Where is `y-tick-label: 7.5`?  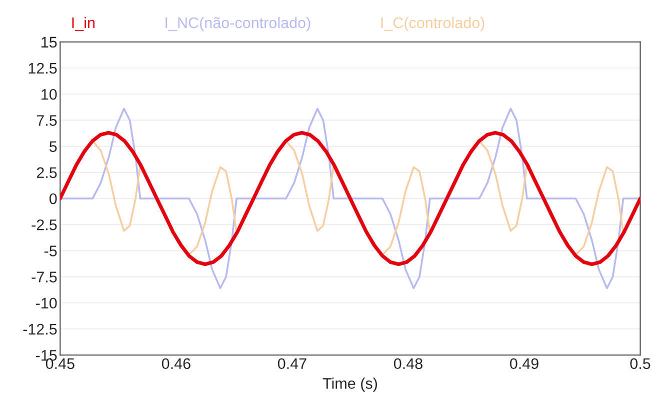
y-tick-label: 7.5 is located at coordinates (46, 120).